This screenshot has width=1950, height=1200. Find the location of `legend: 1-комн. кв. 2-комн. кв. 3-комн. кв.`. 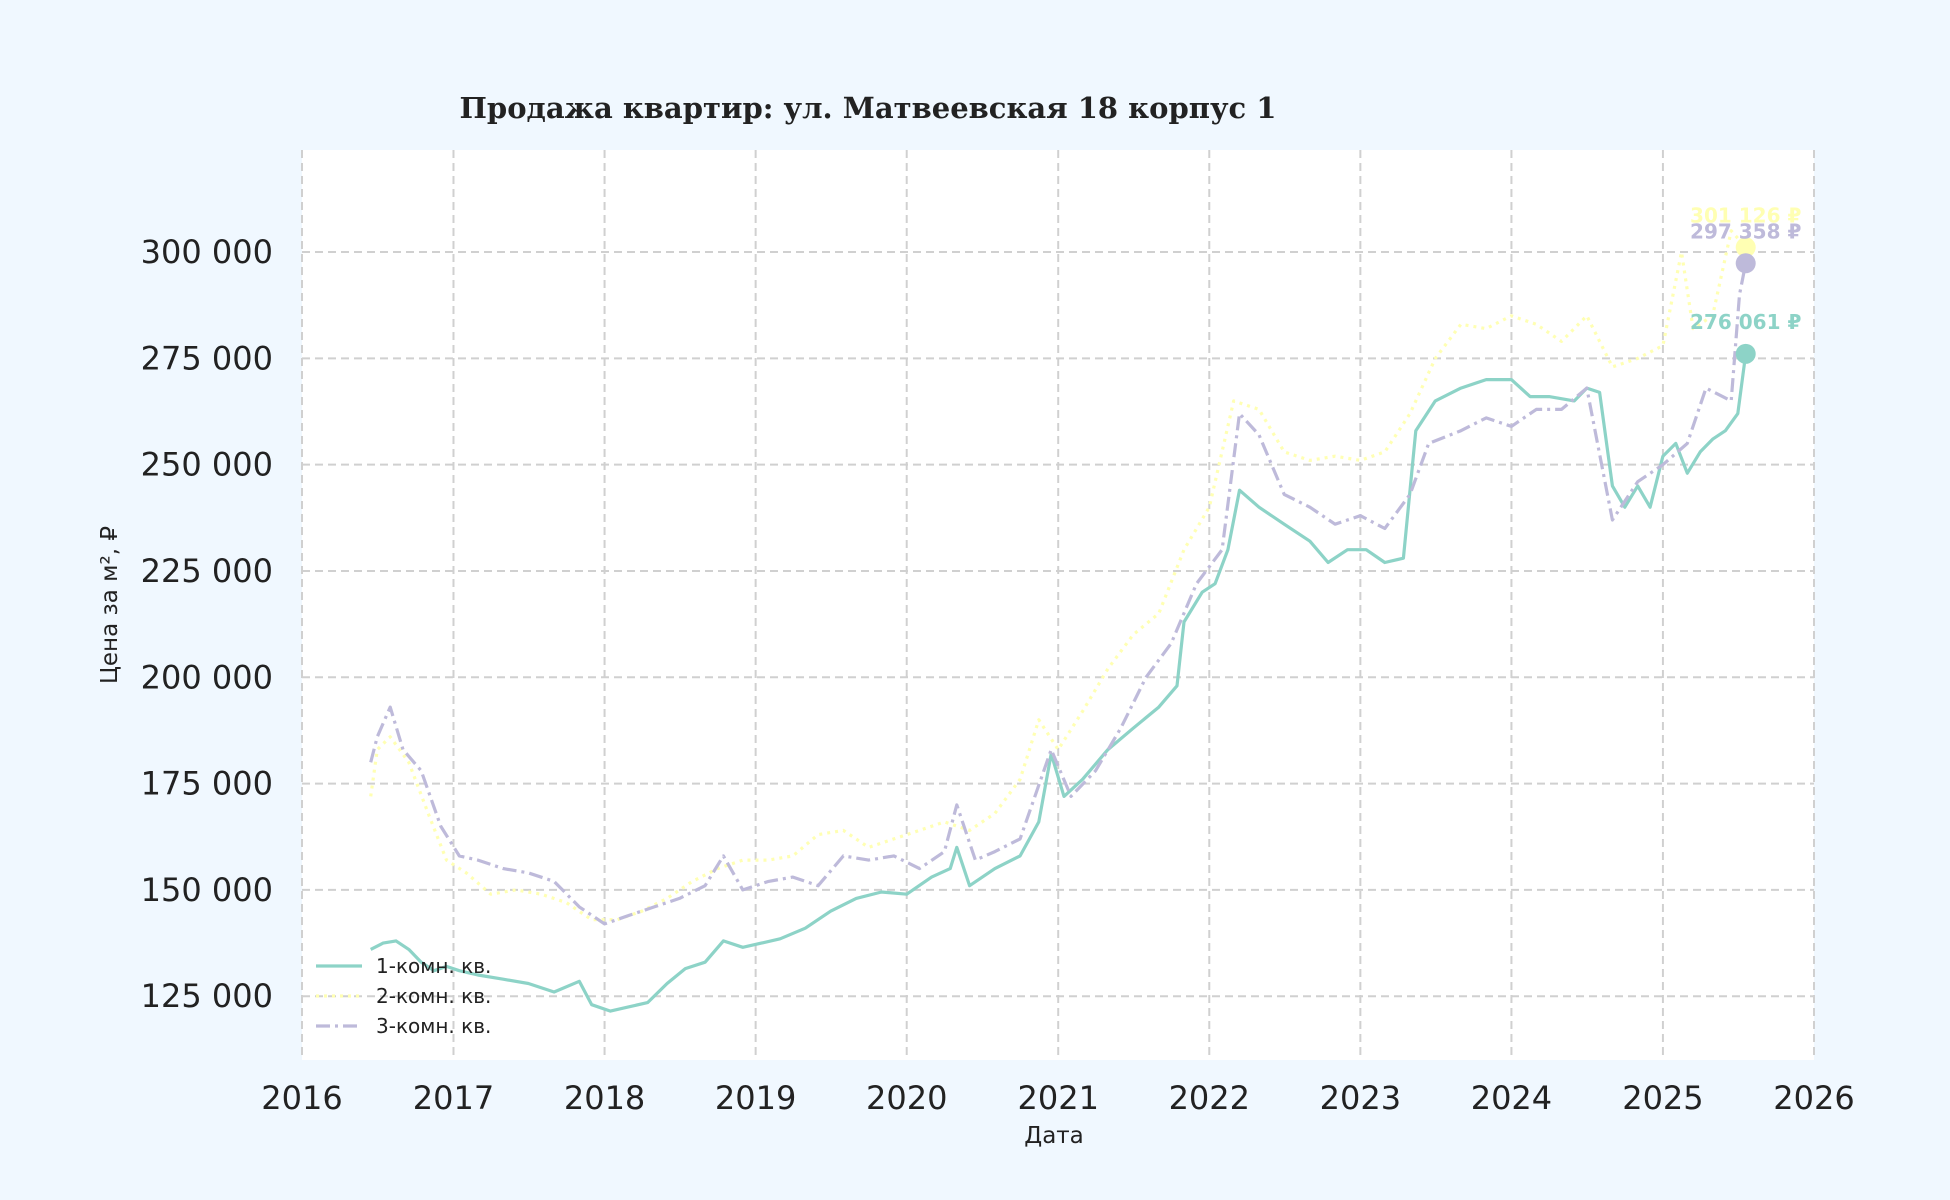

legend: 1-комн. кв. 2-комн. кв. 3-комн. кв. is located at coordinates (403, 996).